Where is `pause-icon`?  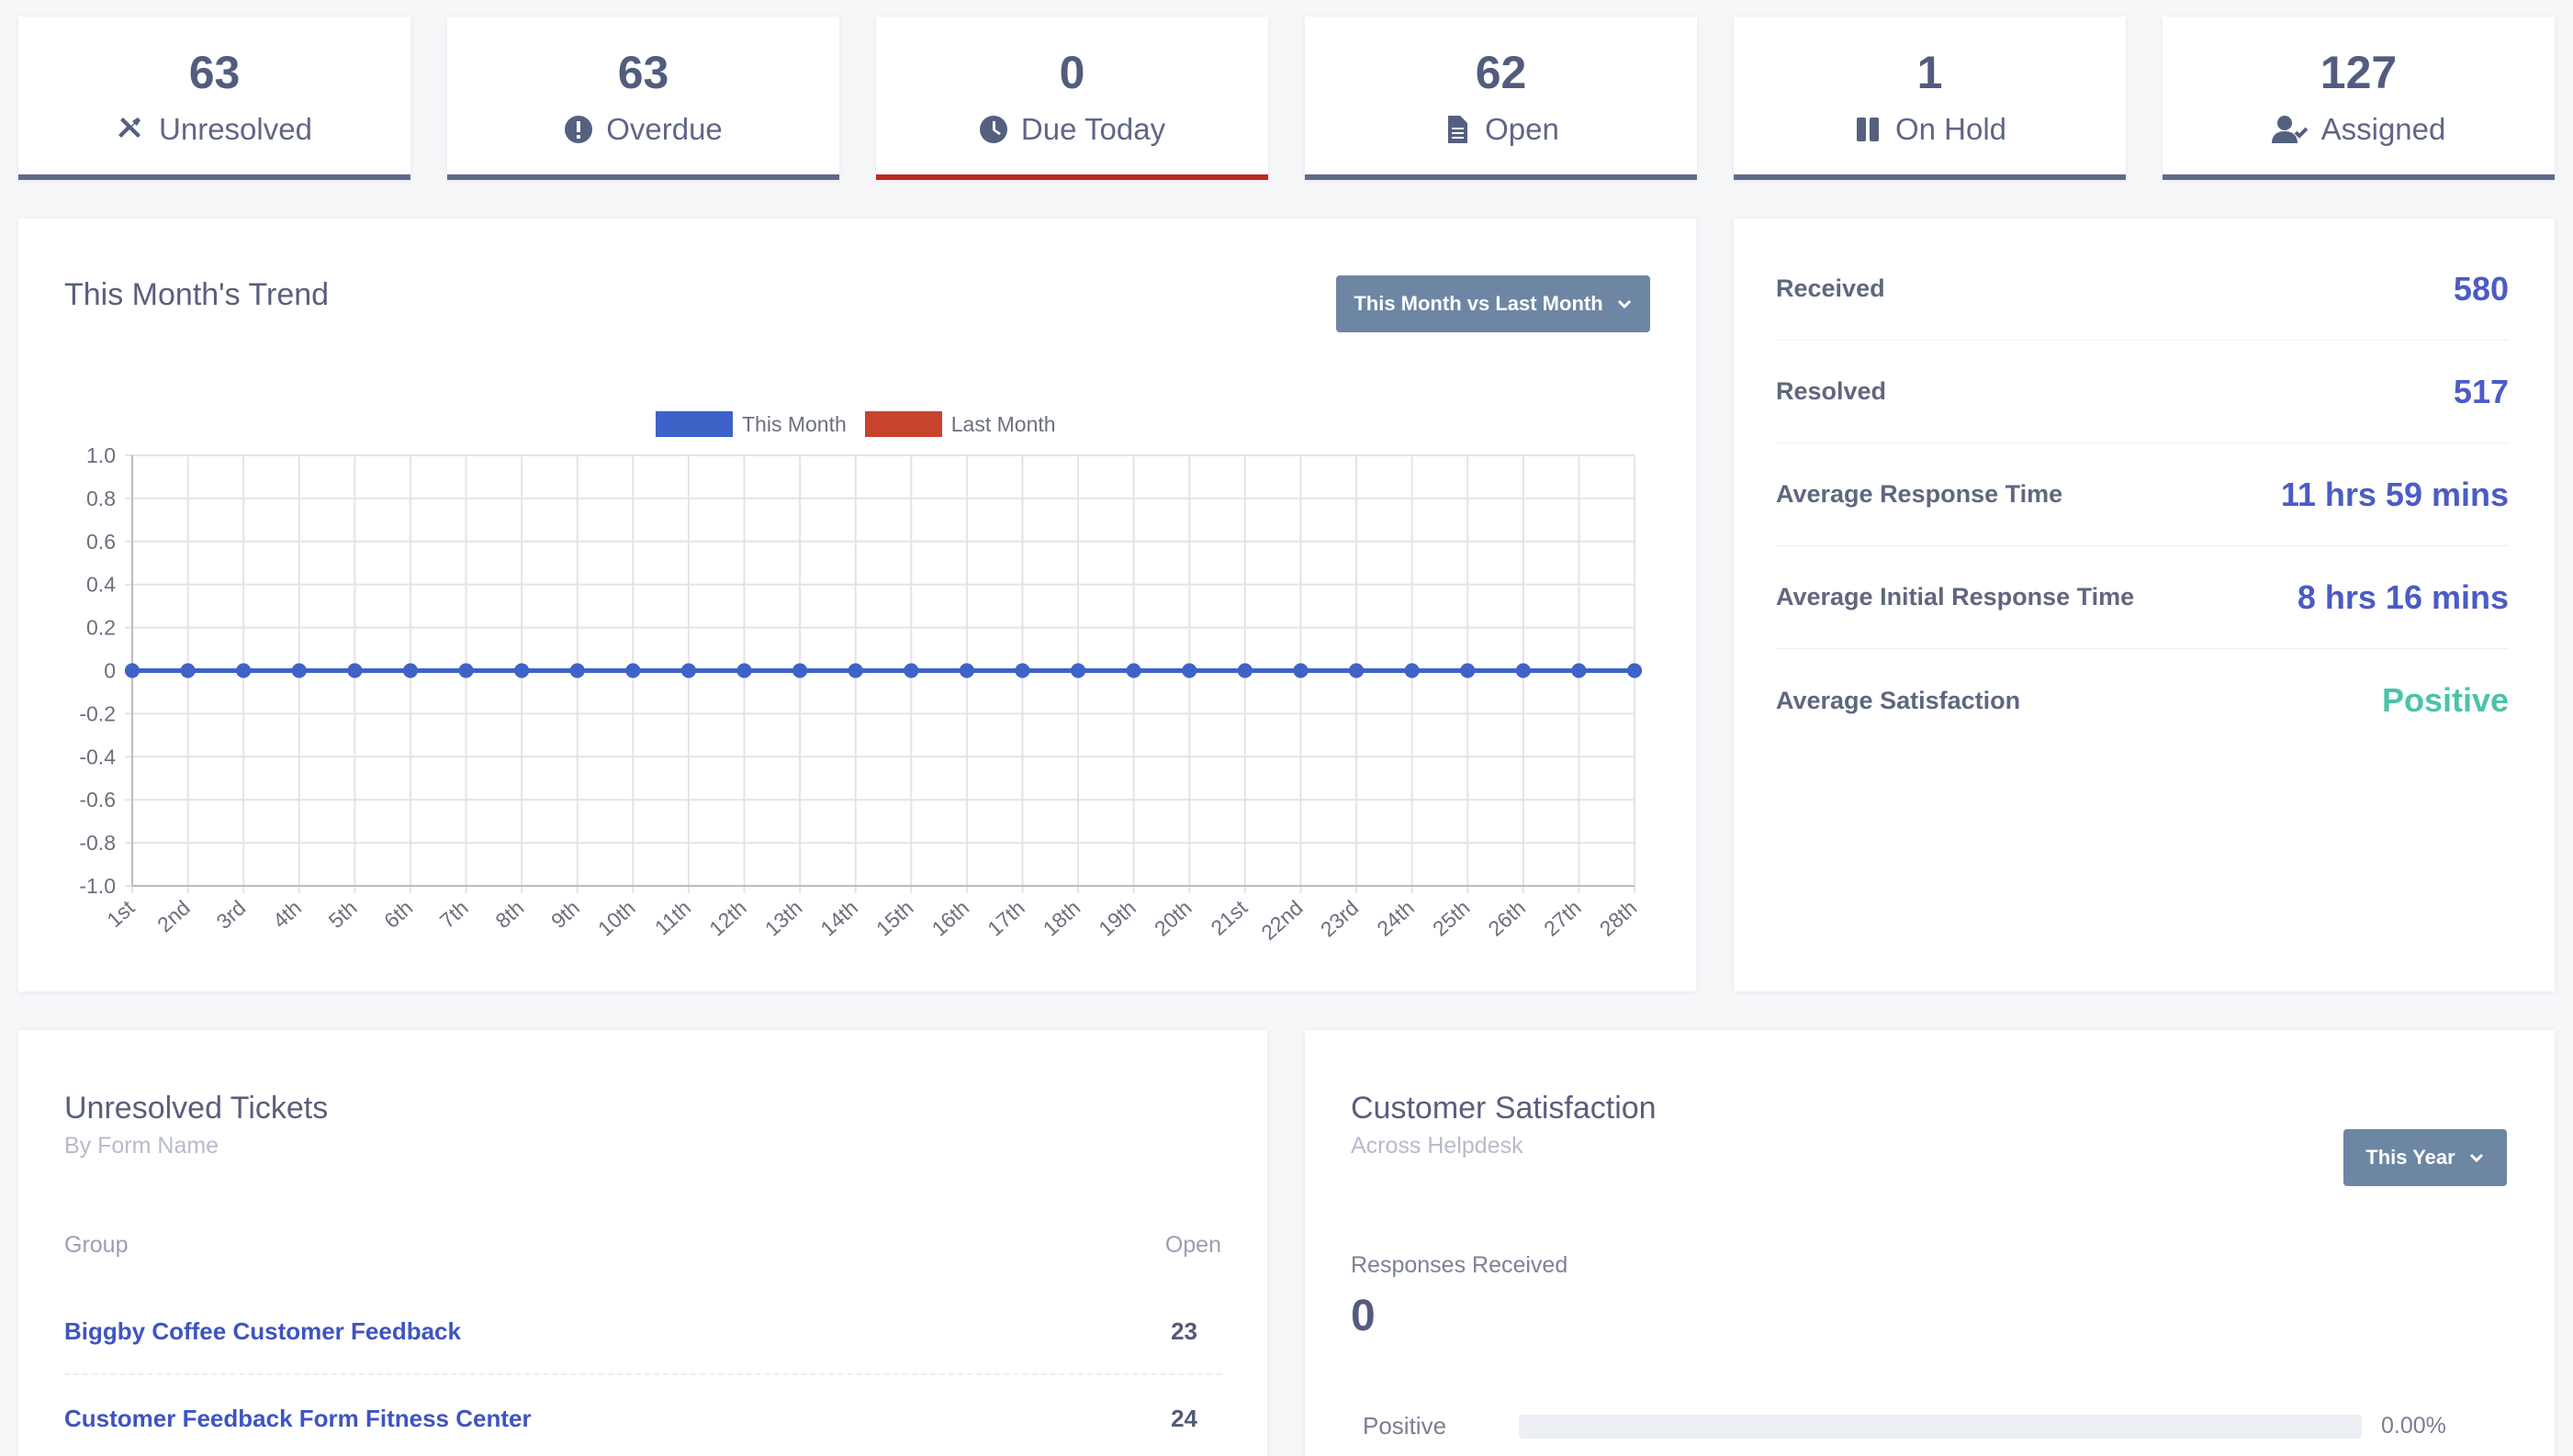
pause-icon is located at coordinates (1867, 129).